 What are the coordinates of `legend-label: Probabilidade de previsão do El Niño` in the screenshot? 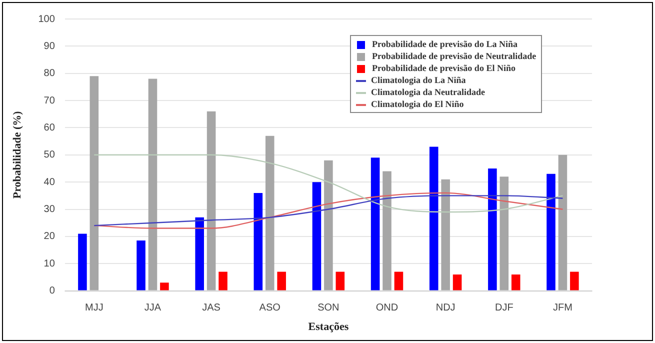 It's located at (444, 68).